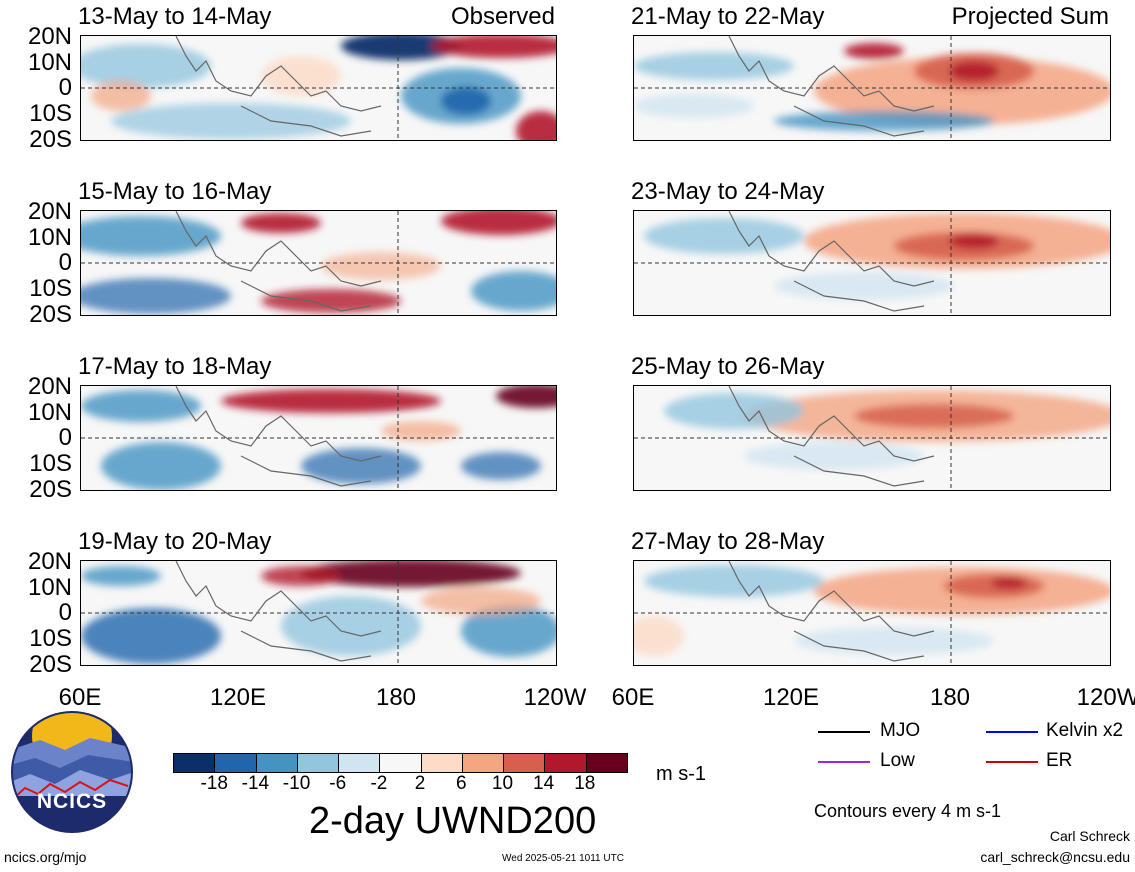  What do you see at coordinates (633, 697) in the screenshot?
I see `lon-label-1-0: 60E` at bounding box center [633, 697].